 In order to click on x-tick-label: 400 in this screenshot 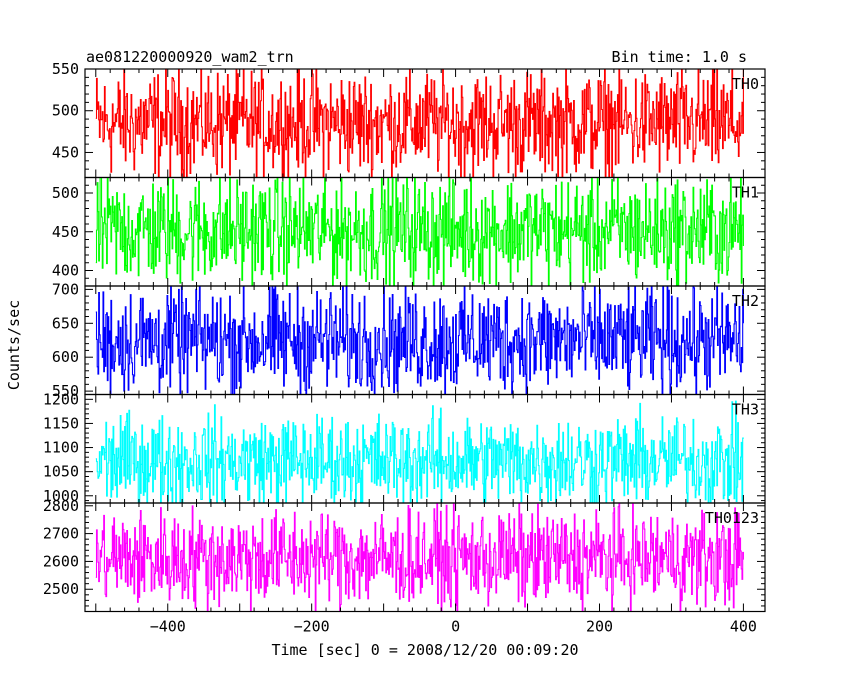, I will do `click(743, 627)`.